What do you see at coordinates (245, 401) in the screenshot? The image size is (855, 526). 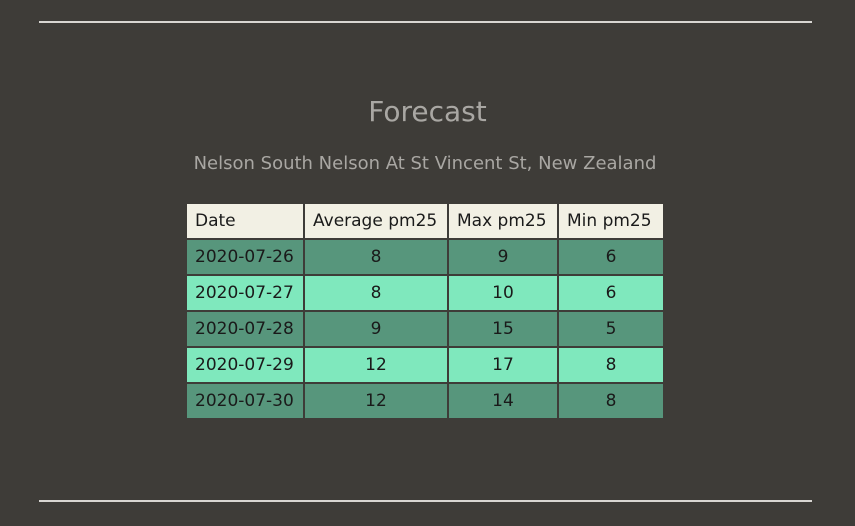 I see `cell-date: 2020-07-30` at bounding box center [245, 401].